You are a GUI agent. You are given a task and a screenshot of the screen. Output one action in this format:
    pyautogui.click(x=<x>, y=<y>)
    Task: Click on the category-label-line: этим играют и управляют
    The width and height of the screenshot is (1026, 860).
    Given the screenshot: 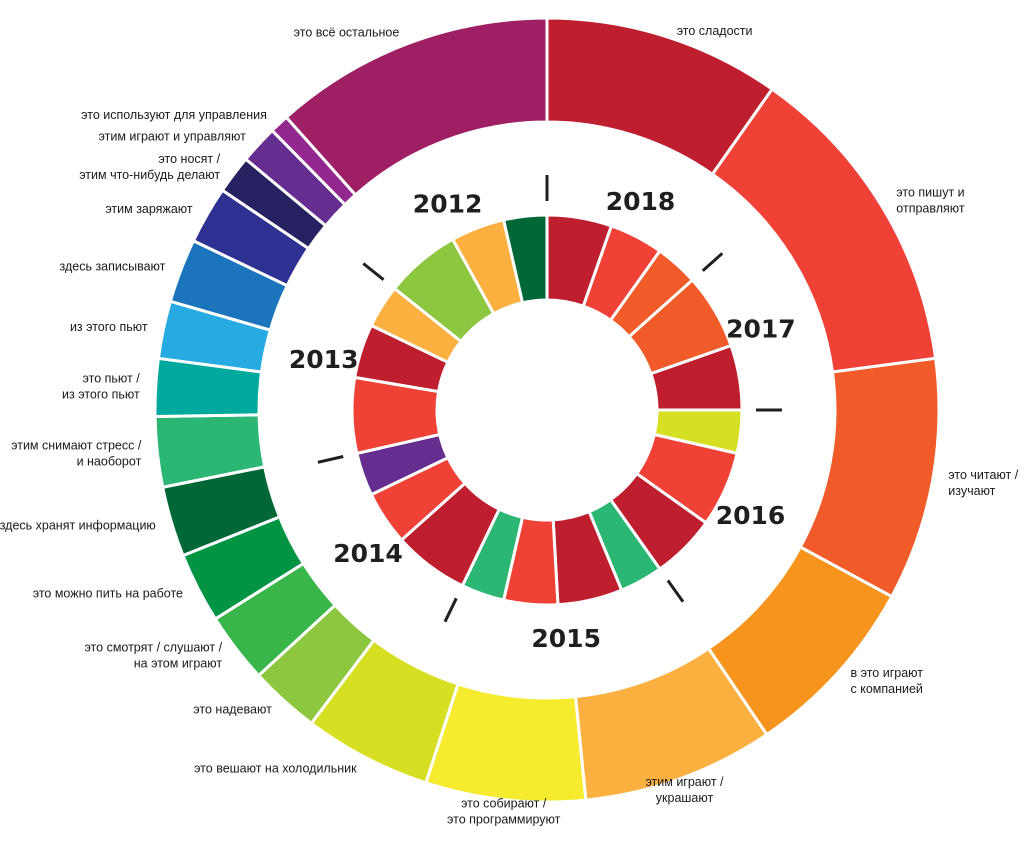 What is the action you would take?
    pyautogui.click(x=173, y=136)
    